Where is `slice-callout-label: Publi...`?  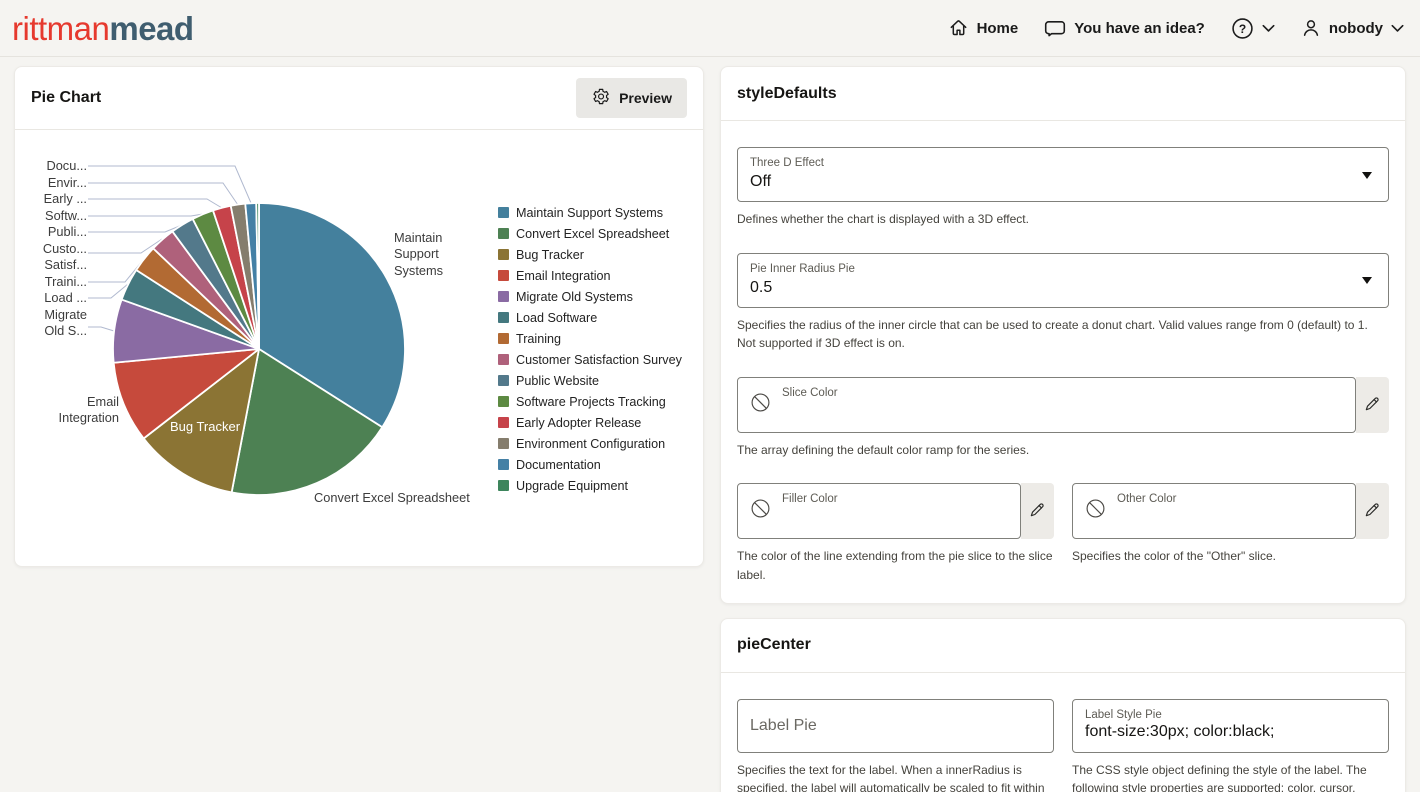
slice-callout-label: Publi... is located at coordinates (67, 231).